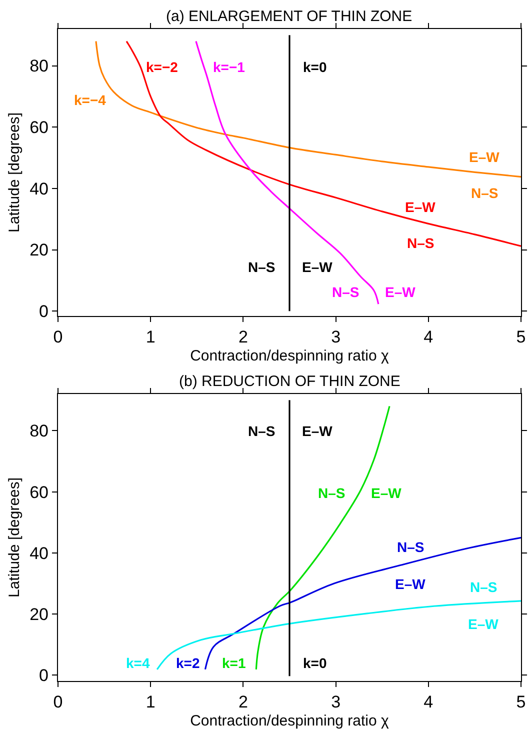 This screenshot has width=528, height=736. I want to click on series-label: k=−1, so click(229, 67).